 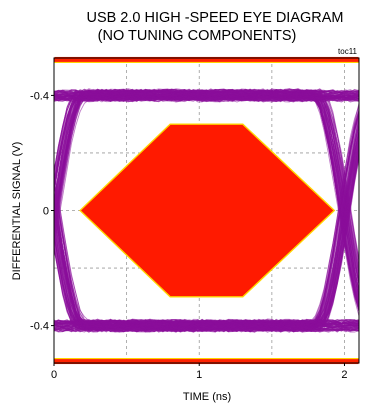 I want to click on x-tick-label-2: 2, so click(x=344, y=375).